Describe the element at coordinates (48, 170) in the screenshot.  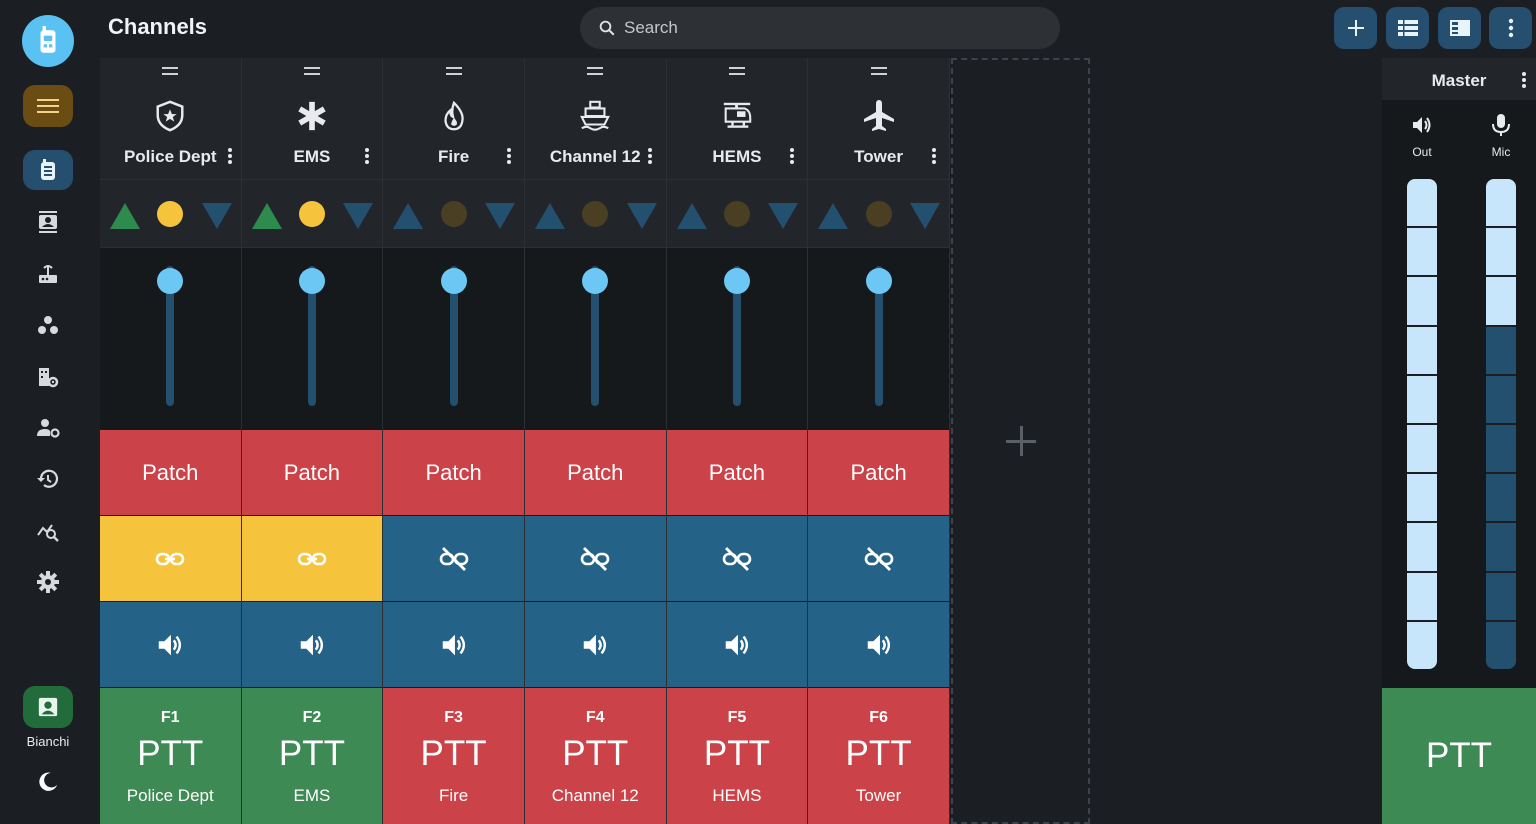
I see `sidebar-item-radio` at that location.